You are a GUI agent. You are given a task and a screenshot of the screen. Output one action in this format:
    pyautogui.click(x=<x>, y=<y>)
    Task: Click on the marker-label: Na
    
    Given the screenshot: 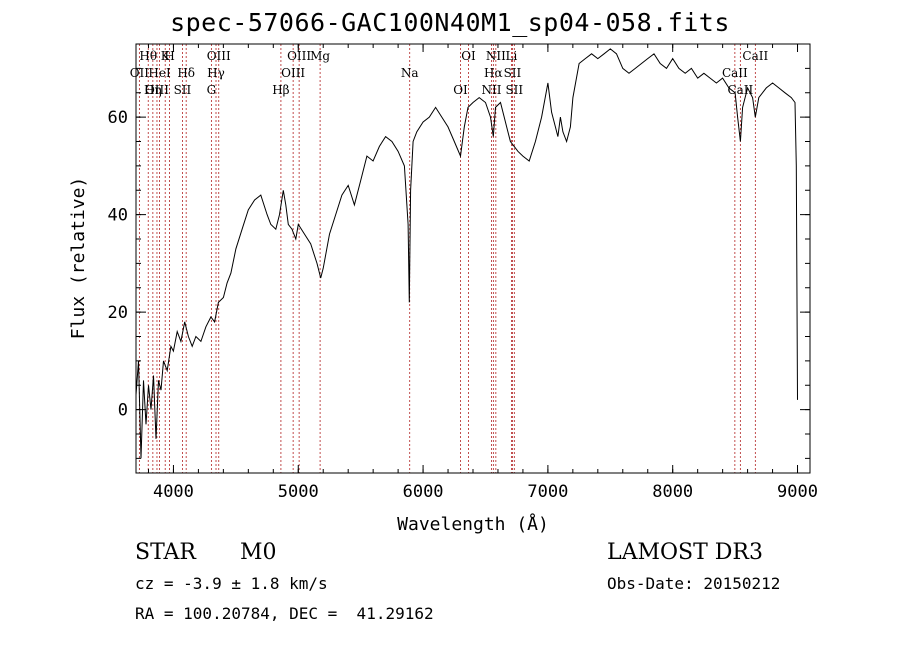 What is the action you would take?
    pyautogui.click(x=410, y=73)
    